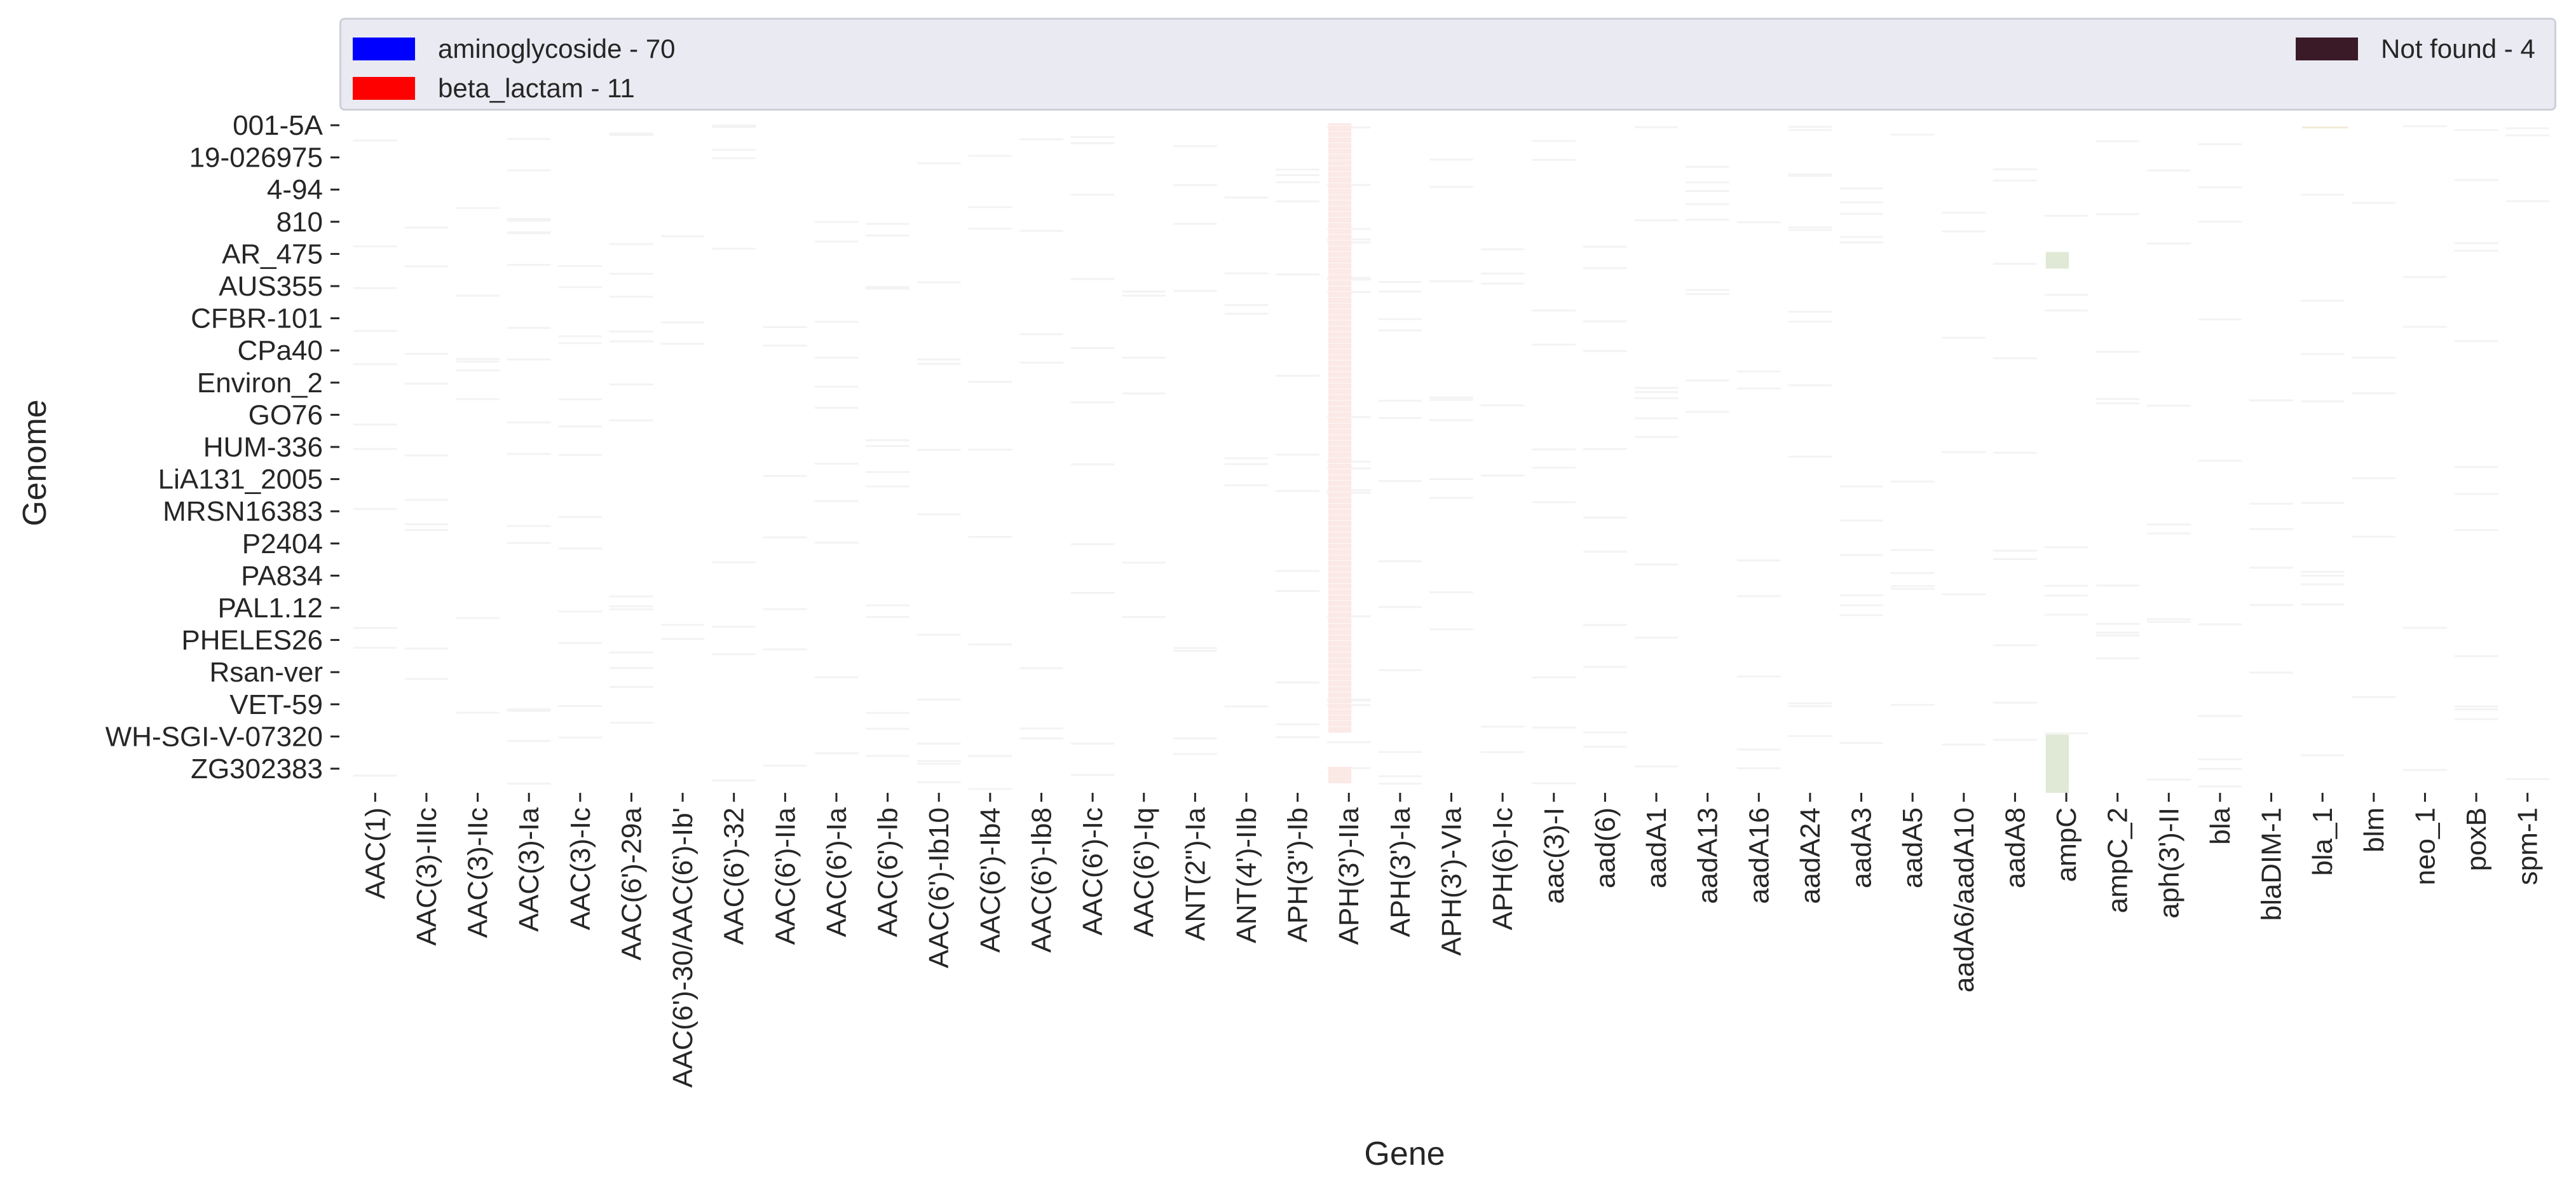  Describe the element at coordinates (2322, 841) in the screenshot. I see `x-tick-label: bla_1` at that location.